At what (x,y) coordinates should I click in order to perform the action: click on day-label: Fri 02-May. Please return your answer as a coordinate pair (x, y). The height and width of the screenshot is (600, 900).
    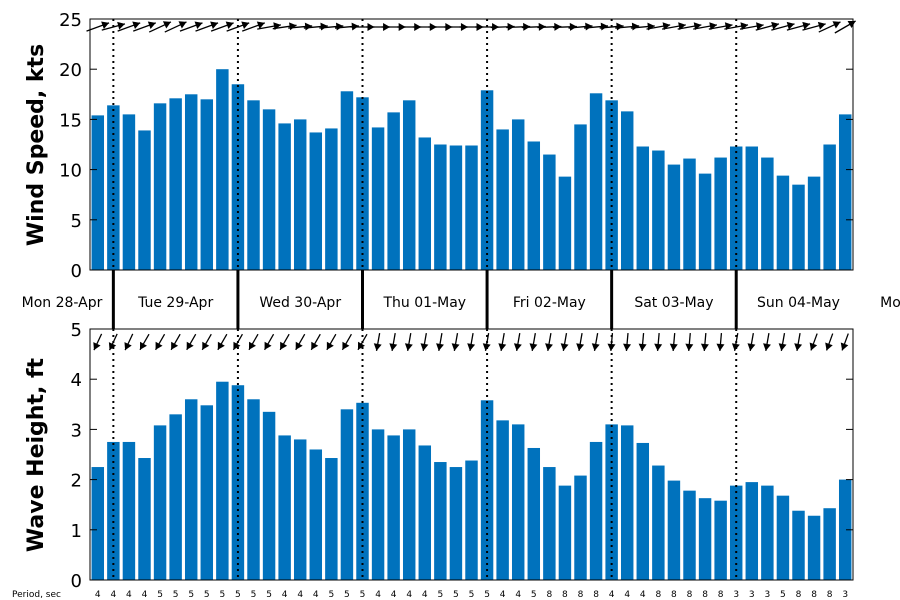
    Looking at the image, I should click on (549, 303).